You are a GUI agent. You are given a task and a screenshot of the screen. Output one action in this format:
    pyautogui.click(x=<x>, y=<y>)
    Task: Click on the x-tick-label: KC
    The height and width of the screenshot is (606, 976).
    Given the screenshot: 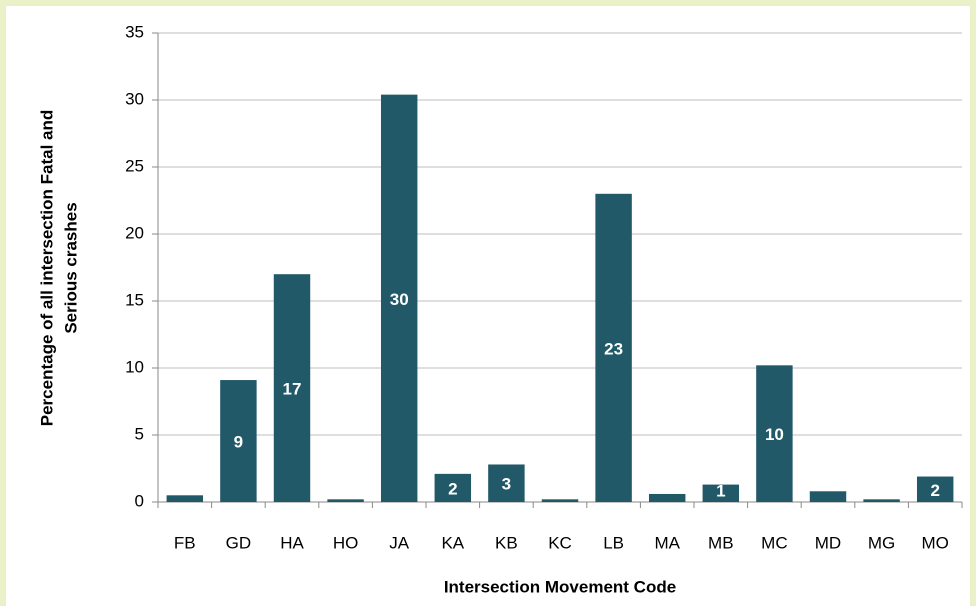 What is the action you would take?
    pyautogui.click(x=560, y=542)
    